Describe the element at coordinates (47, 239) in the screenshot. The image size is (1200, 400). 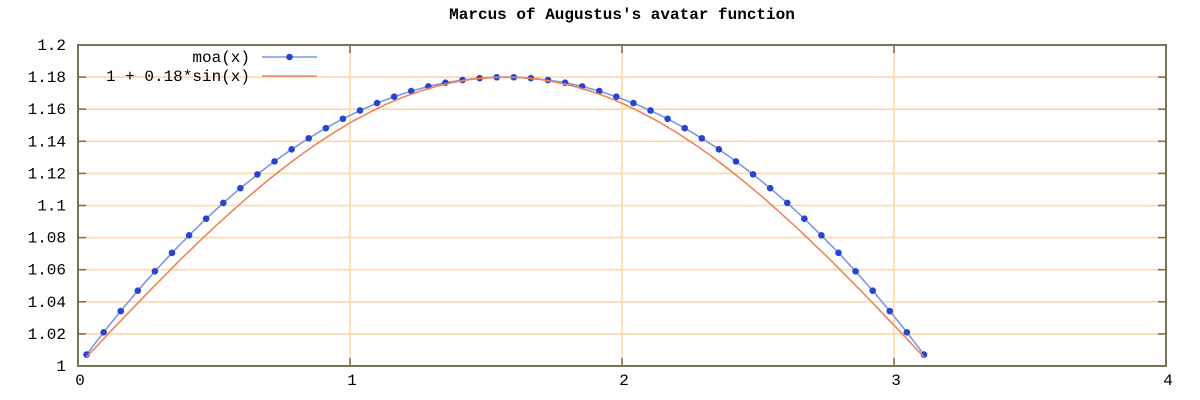
I see `y-tick-label: 1.08` at that location.